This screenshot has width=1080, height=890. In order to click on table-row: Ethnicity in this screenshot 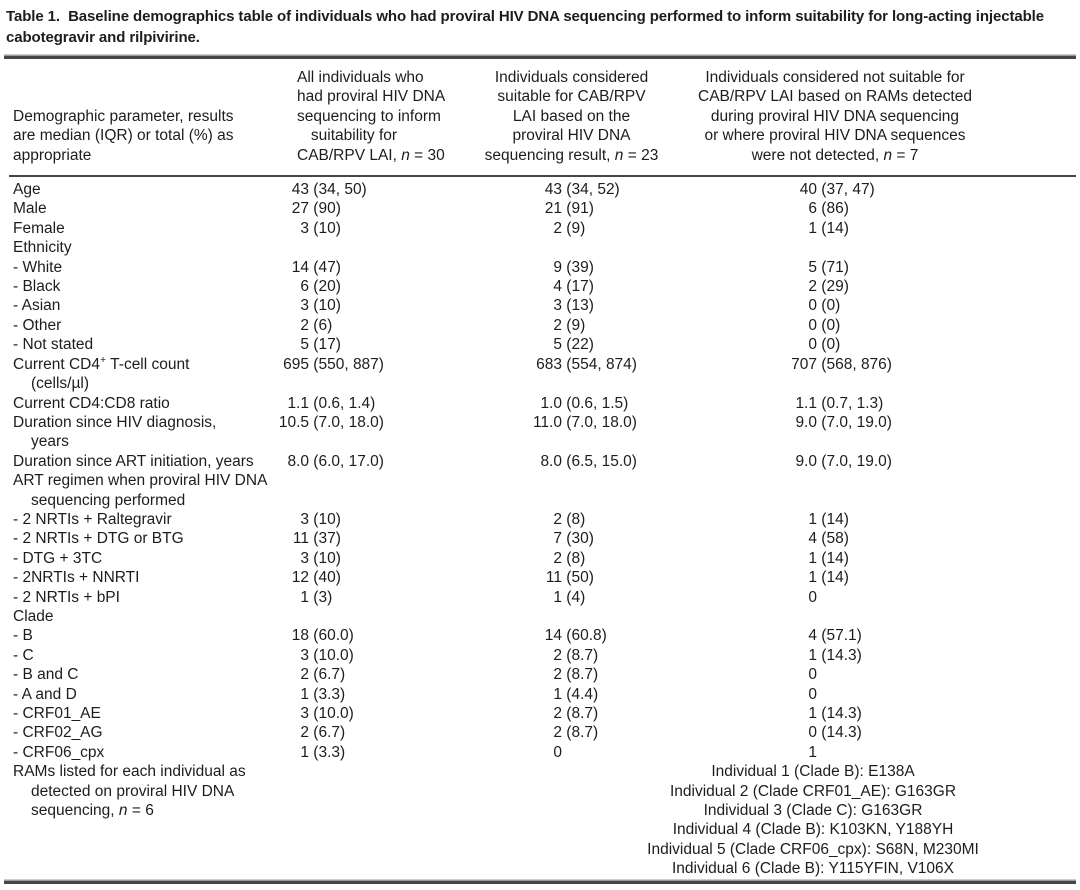, I will do `click(542, 247)`.